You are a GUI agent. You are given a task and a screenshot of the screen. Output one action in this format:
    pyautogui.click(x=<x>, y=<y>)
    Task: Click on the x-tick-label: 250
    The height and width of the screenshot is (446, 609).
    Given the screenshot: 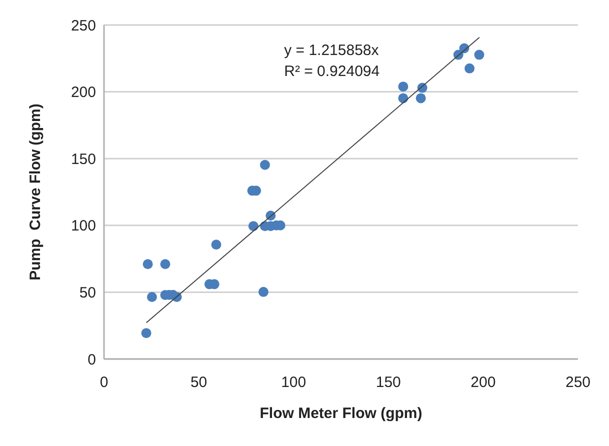 What is the action you would take?
    pyautogui.click(x=578, y=382)
    